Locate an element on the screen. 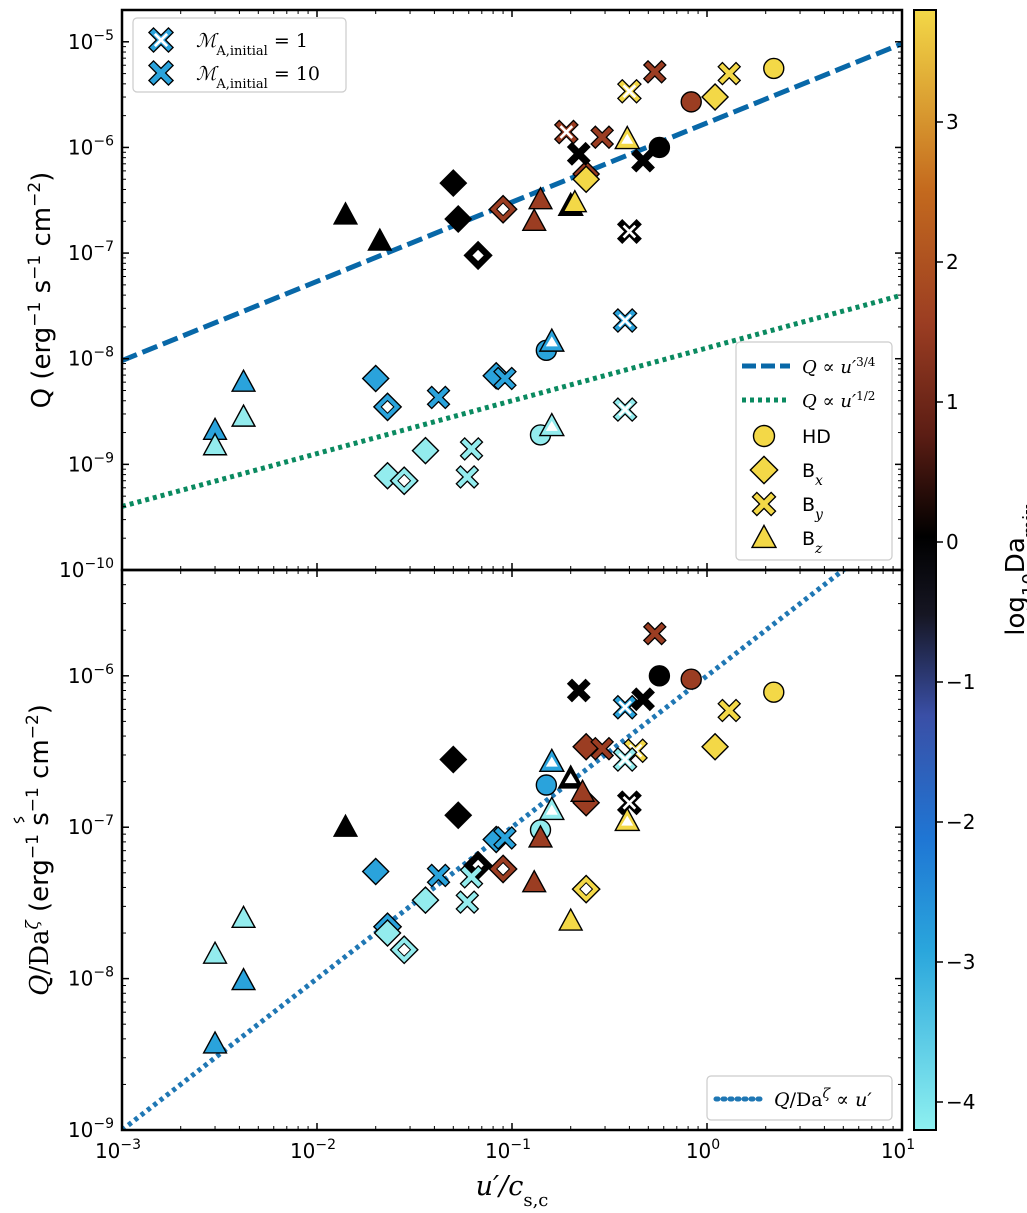 The height and width of the screenshot is (1213, 1027). colorbar-tick-label: −3 is located at coordinates (960, 962).